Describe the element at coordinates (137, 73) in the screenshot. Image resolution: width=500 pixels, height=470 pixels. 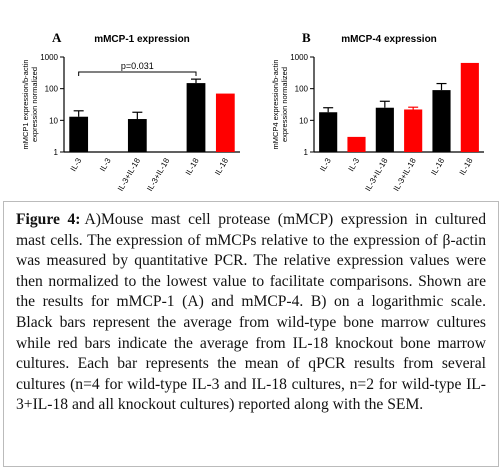
I see `significance-bracket` at that location.